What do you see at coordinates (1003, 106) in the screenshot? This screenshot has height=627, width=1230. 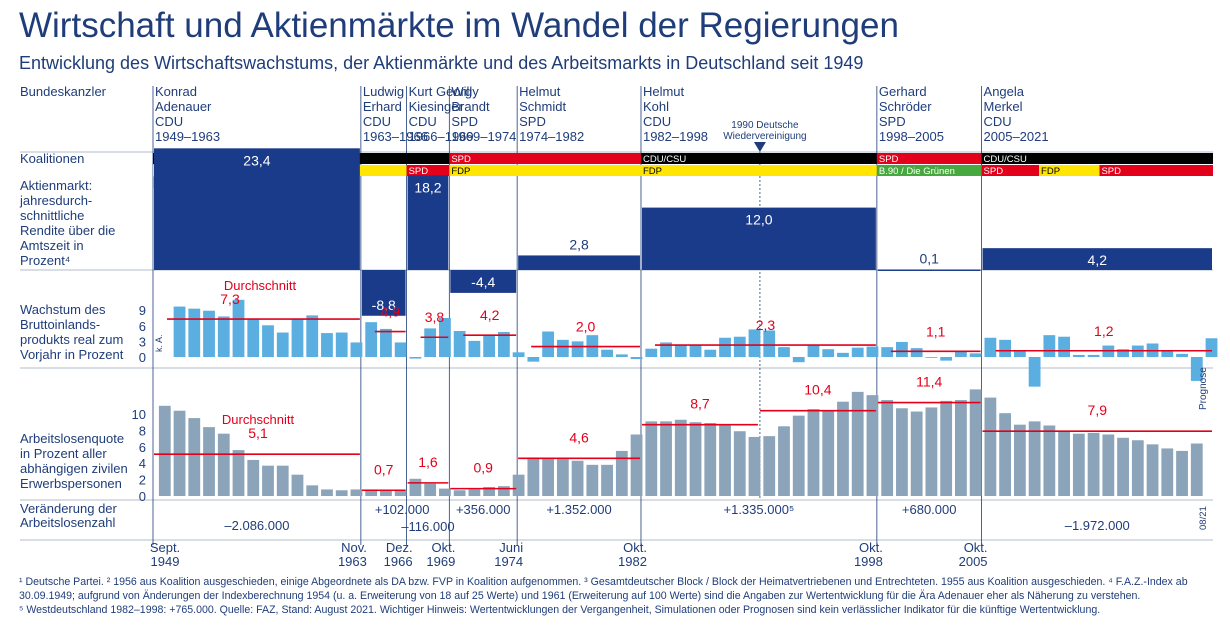 I see `chancellor-label: Merkel` at bounding box center [1003, 106].